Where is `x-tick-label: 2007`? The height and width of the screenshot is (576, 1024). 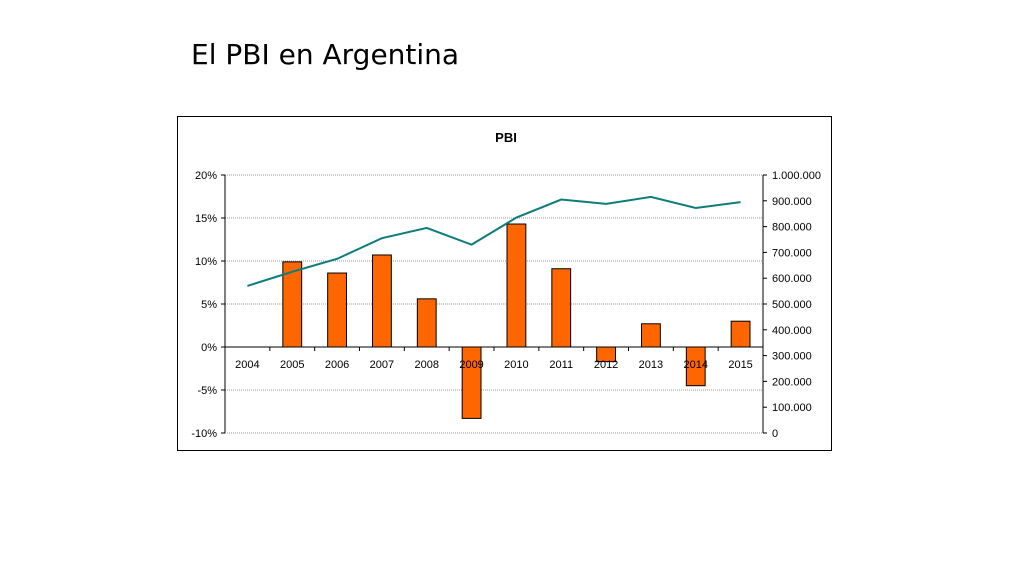 x-tick-label: 2007 is located at coordinates (382, 365).